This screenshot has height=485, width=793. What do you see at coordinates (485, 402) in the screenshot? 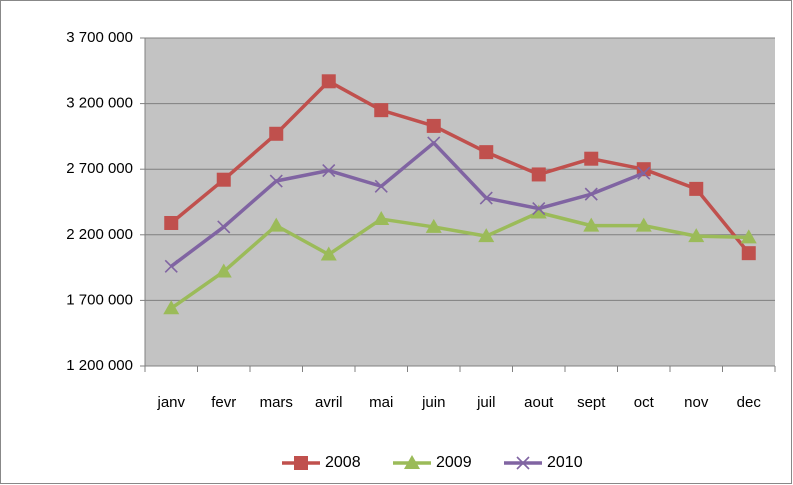
I see `x-tick-label: juil` at bounding box center [485, 402].